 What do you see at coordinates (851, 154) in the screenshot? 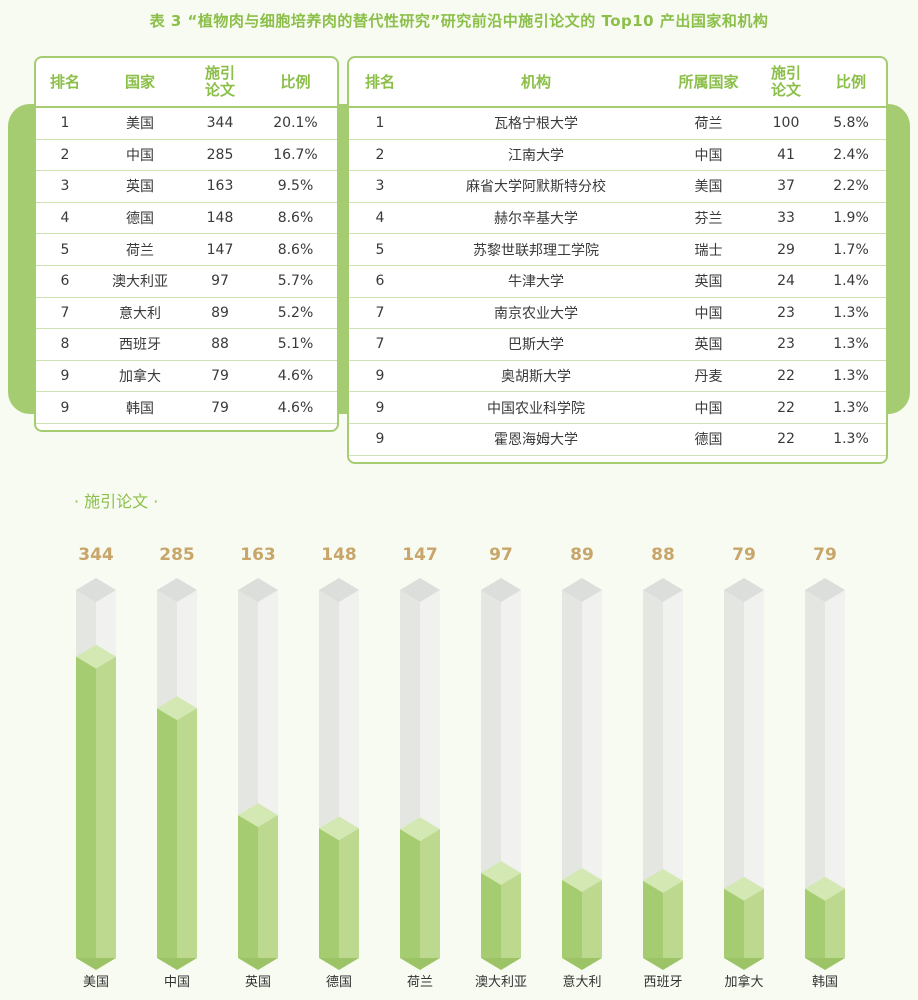
I see `cell-ratio: 2.4%` at bounding box center [851, 154].